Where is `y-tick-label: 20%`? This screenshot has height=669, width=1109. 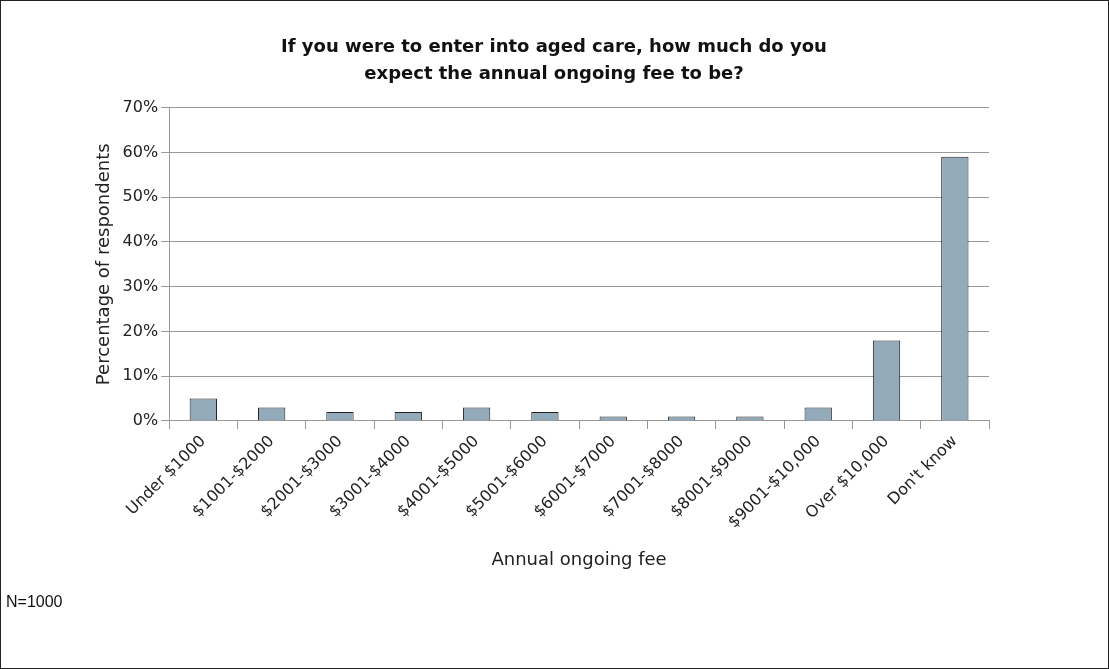
y-tick-label: 20% is located at coordinates (140, 330).